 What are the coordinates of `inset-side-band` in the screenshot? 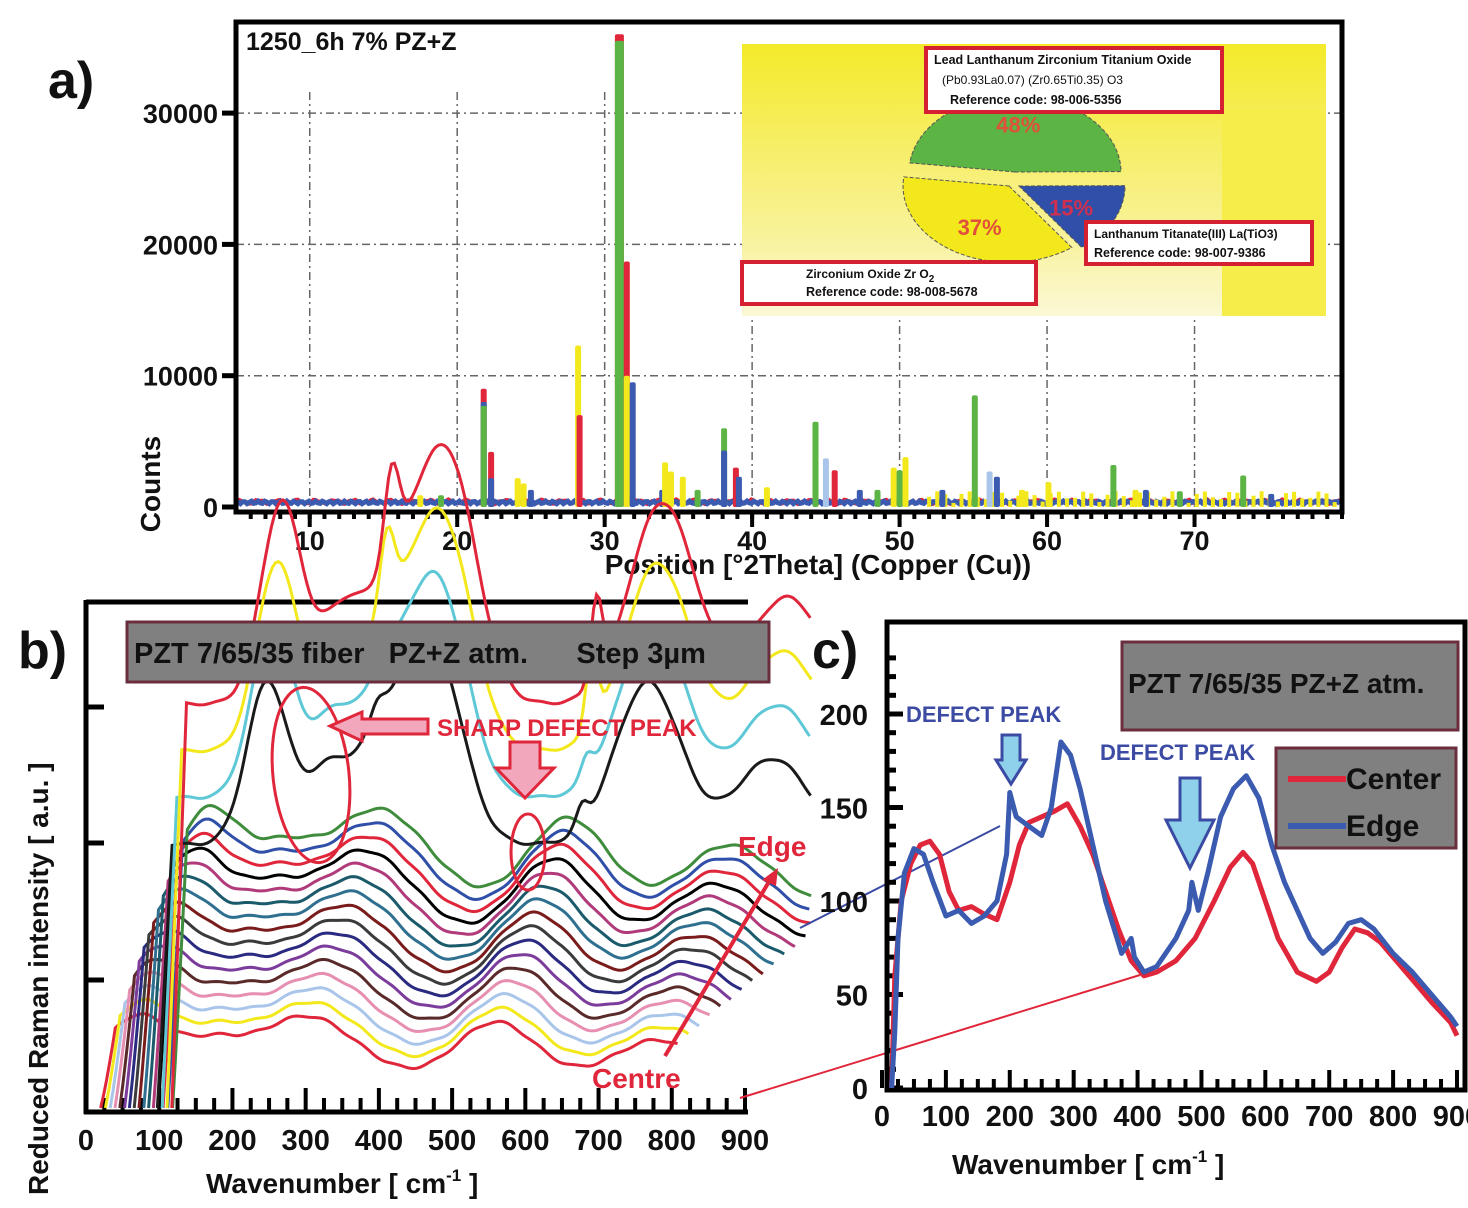 It's located at (1274, 213).